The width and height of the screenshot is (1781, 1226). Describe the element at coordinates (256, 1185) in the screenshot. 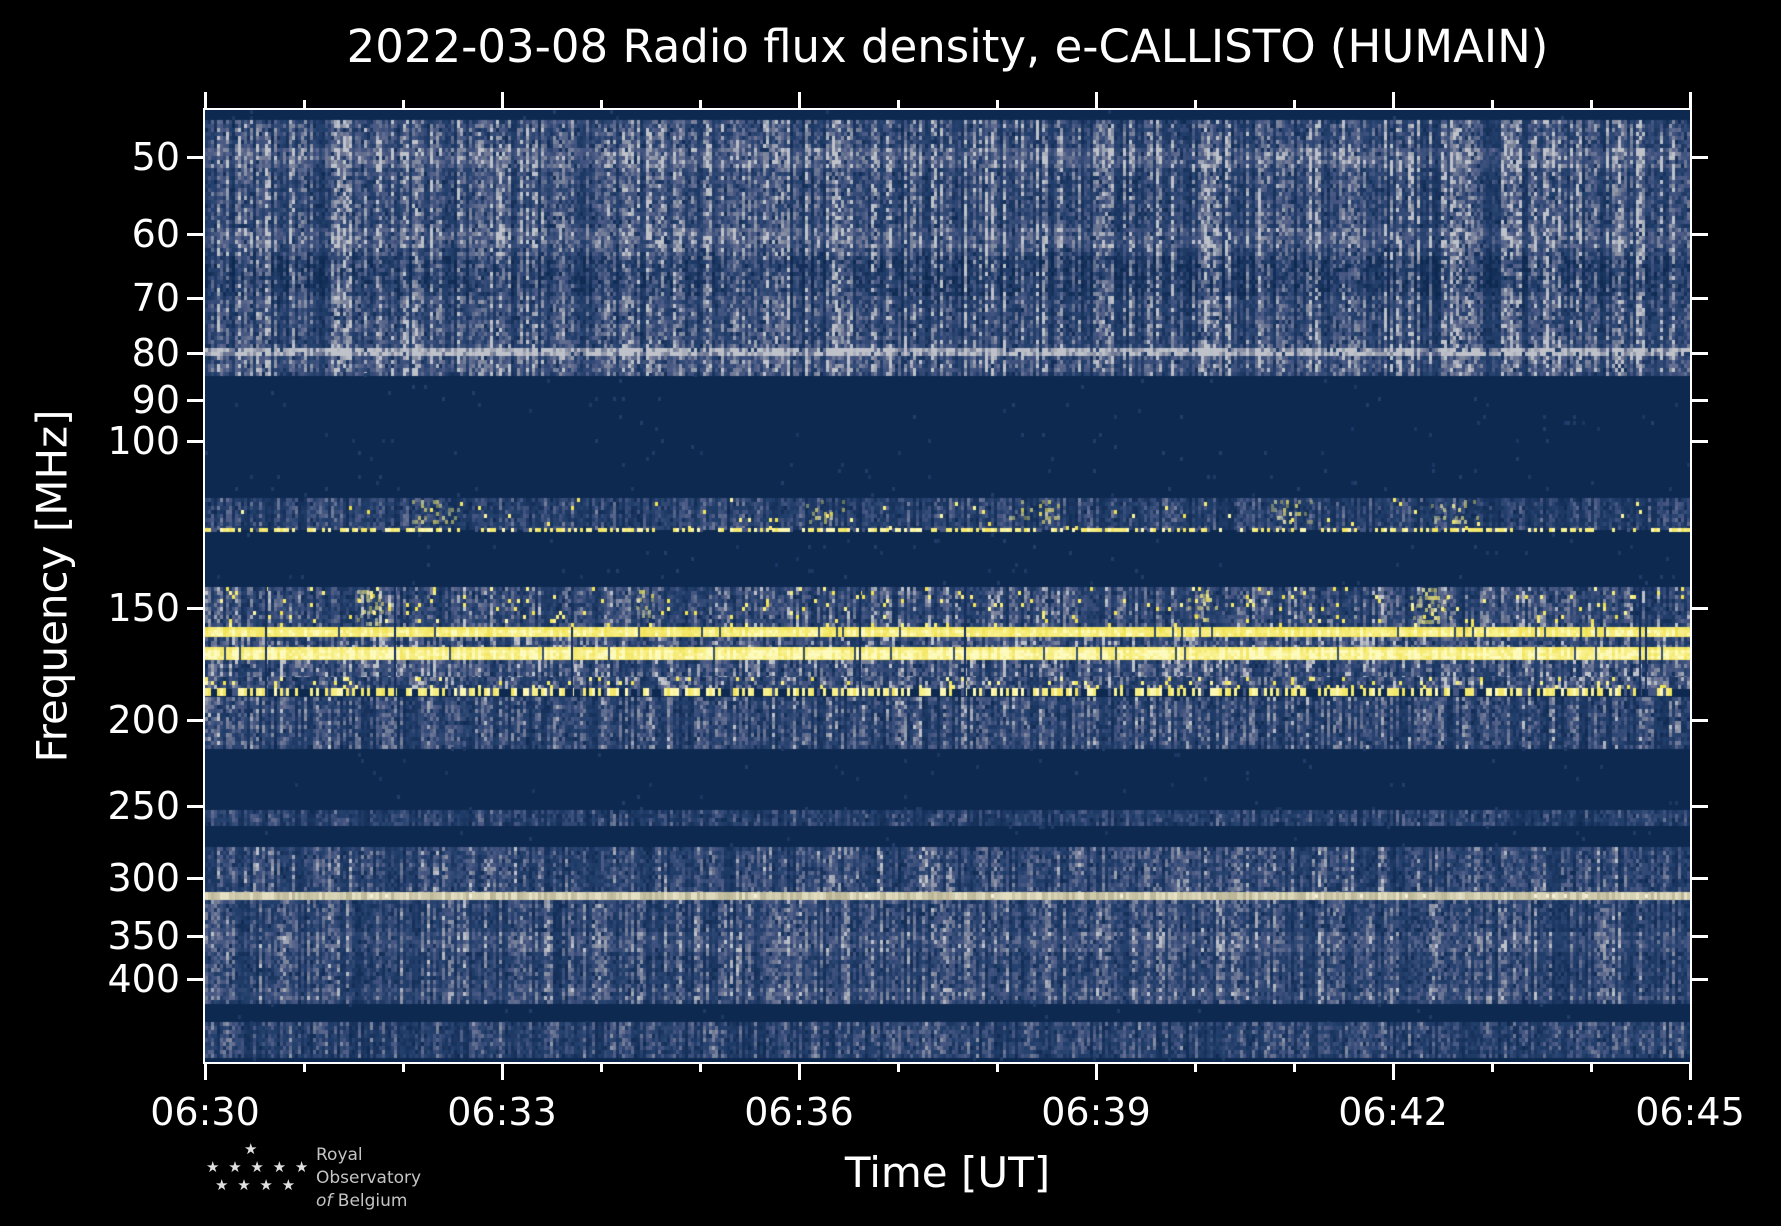

I see `star-row-icon: ★ ★ ★ ★` at that location.